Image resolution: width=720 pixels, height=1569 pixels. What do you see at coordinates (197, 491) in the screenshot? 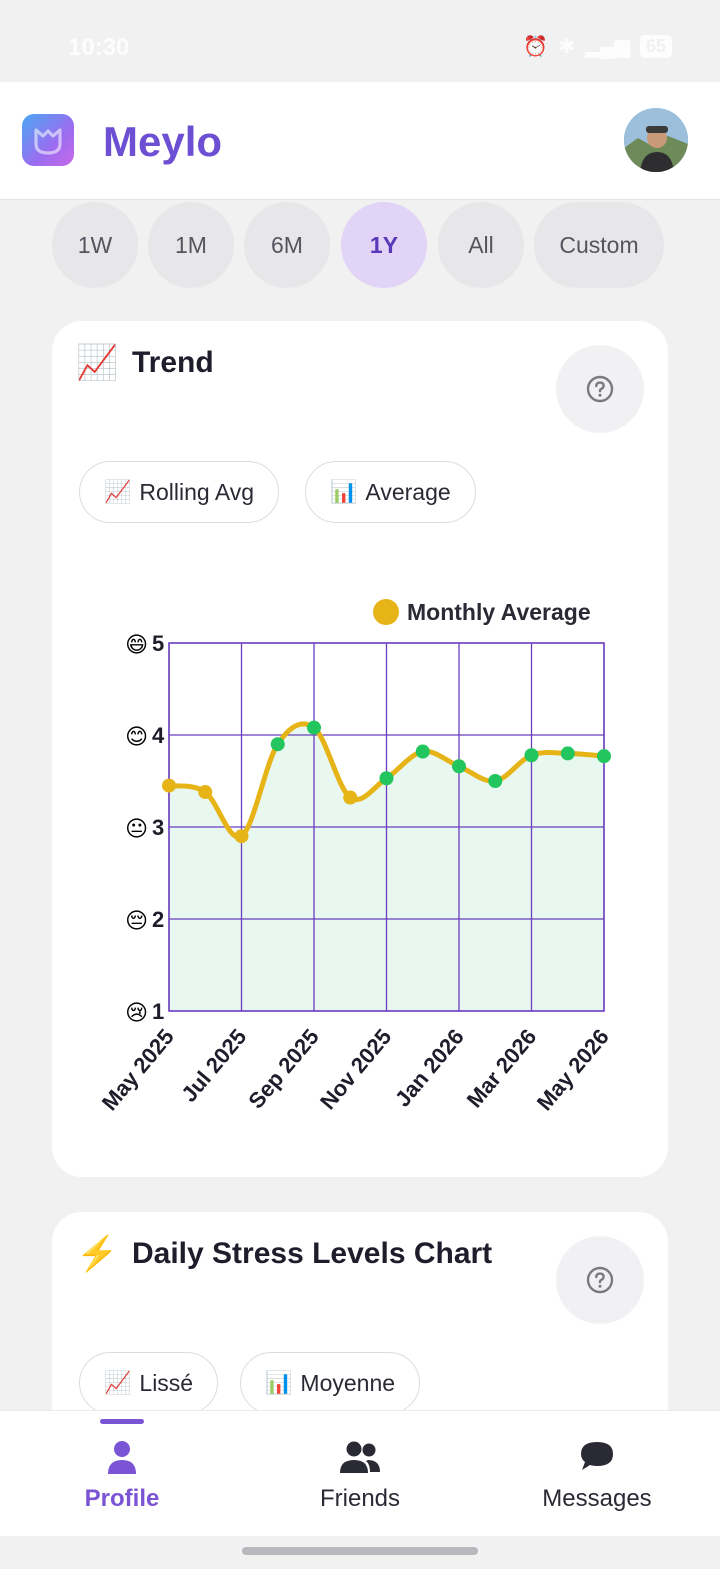
I see `chip-label: Rolling Avg` at bounding box center [197, 491].